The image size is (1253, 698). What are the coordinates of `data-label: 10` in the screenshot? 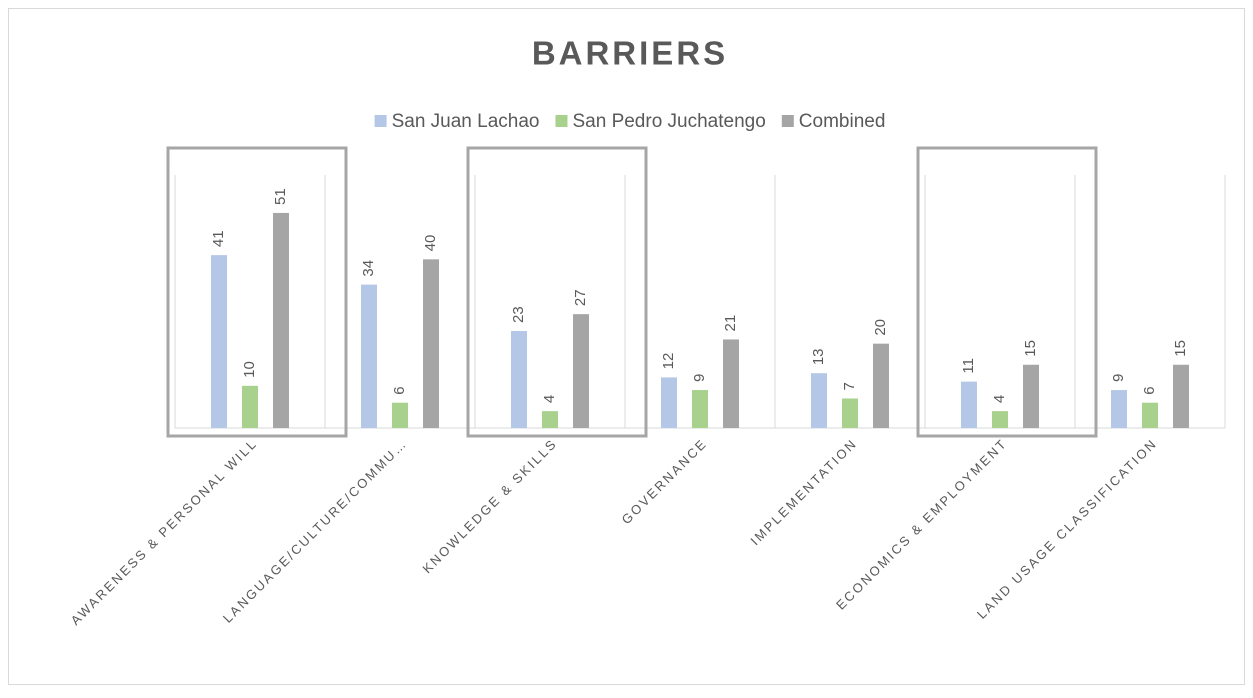 It's located at (249, 369).